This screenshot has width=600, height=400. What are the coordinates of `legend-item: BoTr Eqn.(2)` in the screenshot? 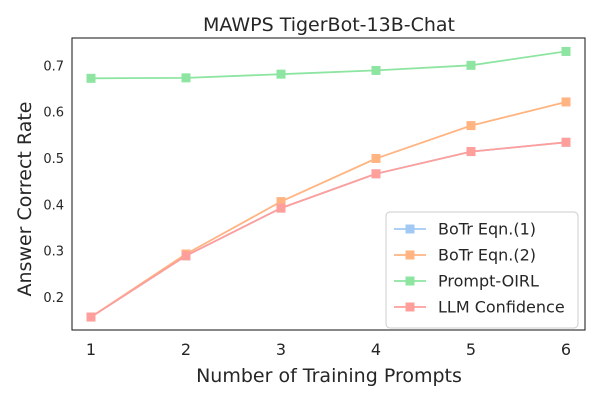 It's located at (465, 255).